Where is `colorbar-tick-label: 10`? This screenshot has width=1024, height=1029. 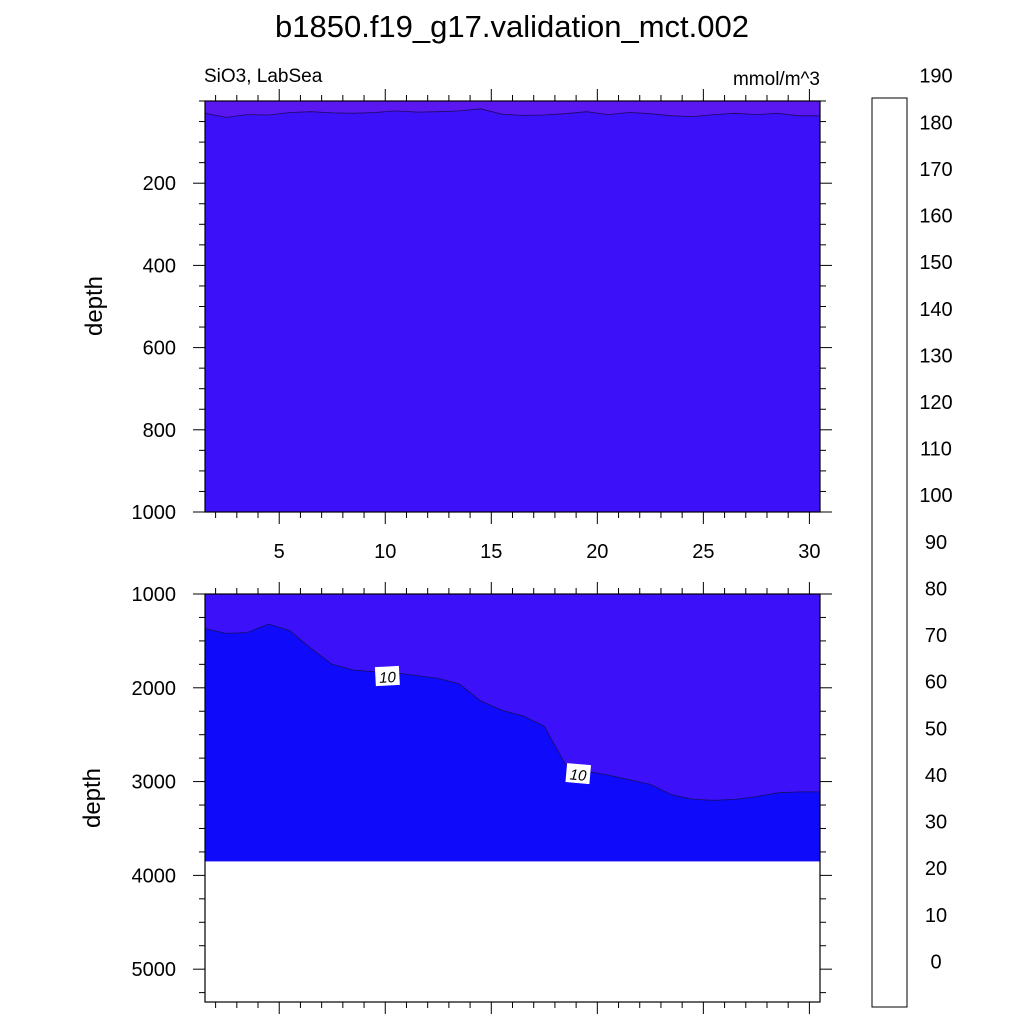 colorbar-tick-label: 10 is located at coordinates (936, 916).